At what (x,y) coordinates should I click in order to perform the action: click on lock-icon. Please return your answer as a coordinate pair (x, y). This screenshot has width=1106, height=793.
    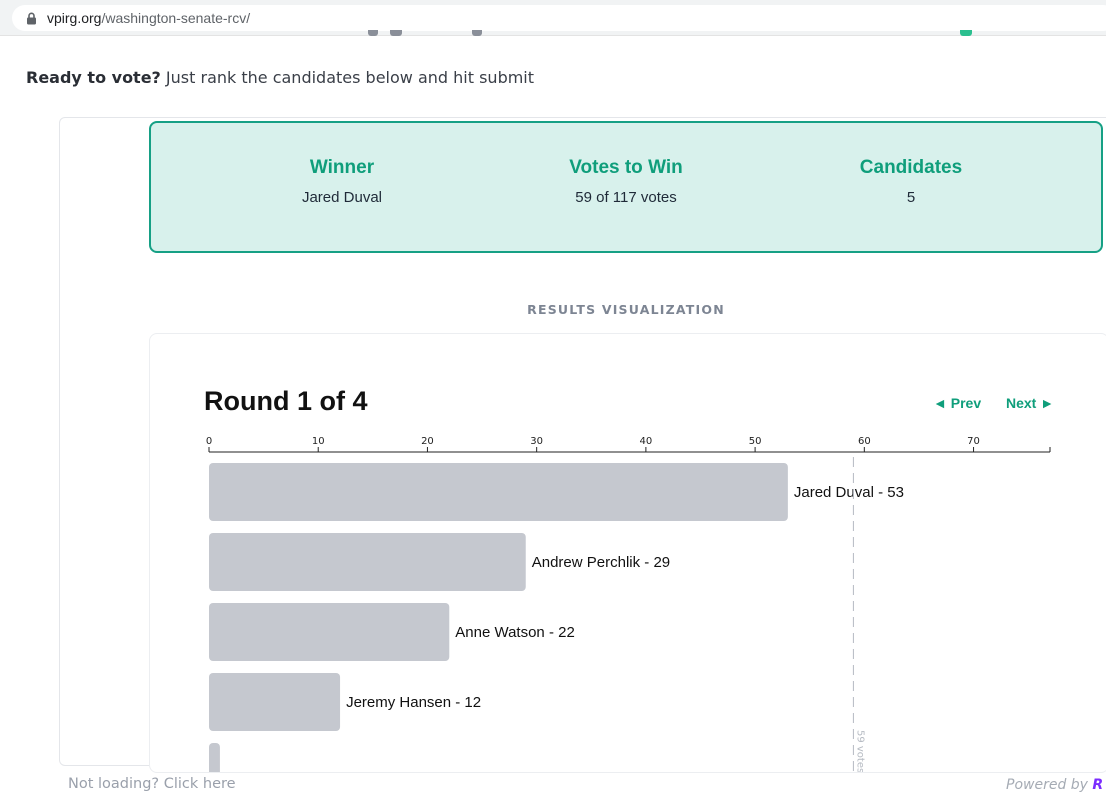
    Looking at the image, I should click on (31, 18).